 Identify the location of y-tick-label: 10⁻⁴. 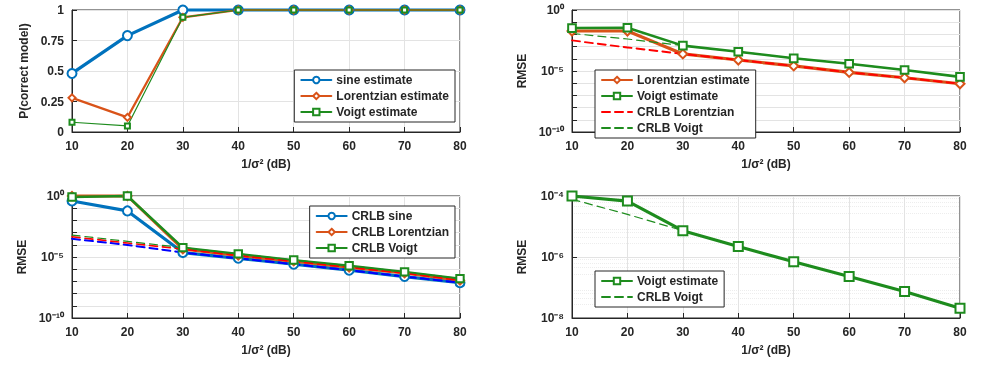
(552, 196).